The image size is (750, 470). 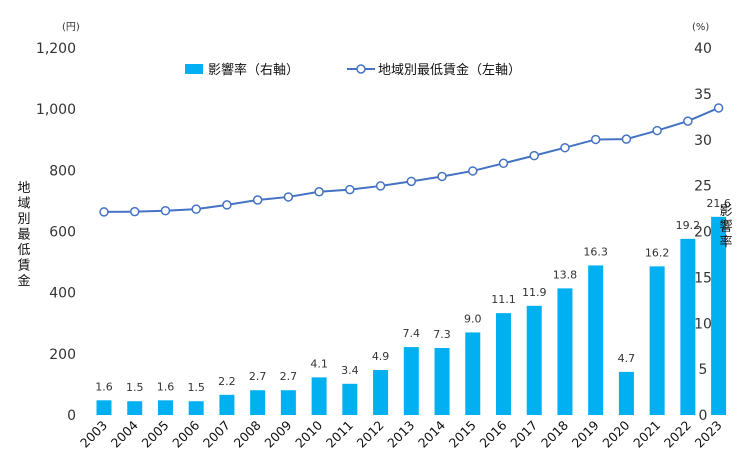 What do you see at coordinates (703, 278) in the screenshot?
I see `right-axis-tick: 15` at bounding box center [703, 278].